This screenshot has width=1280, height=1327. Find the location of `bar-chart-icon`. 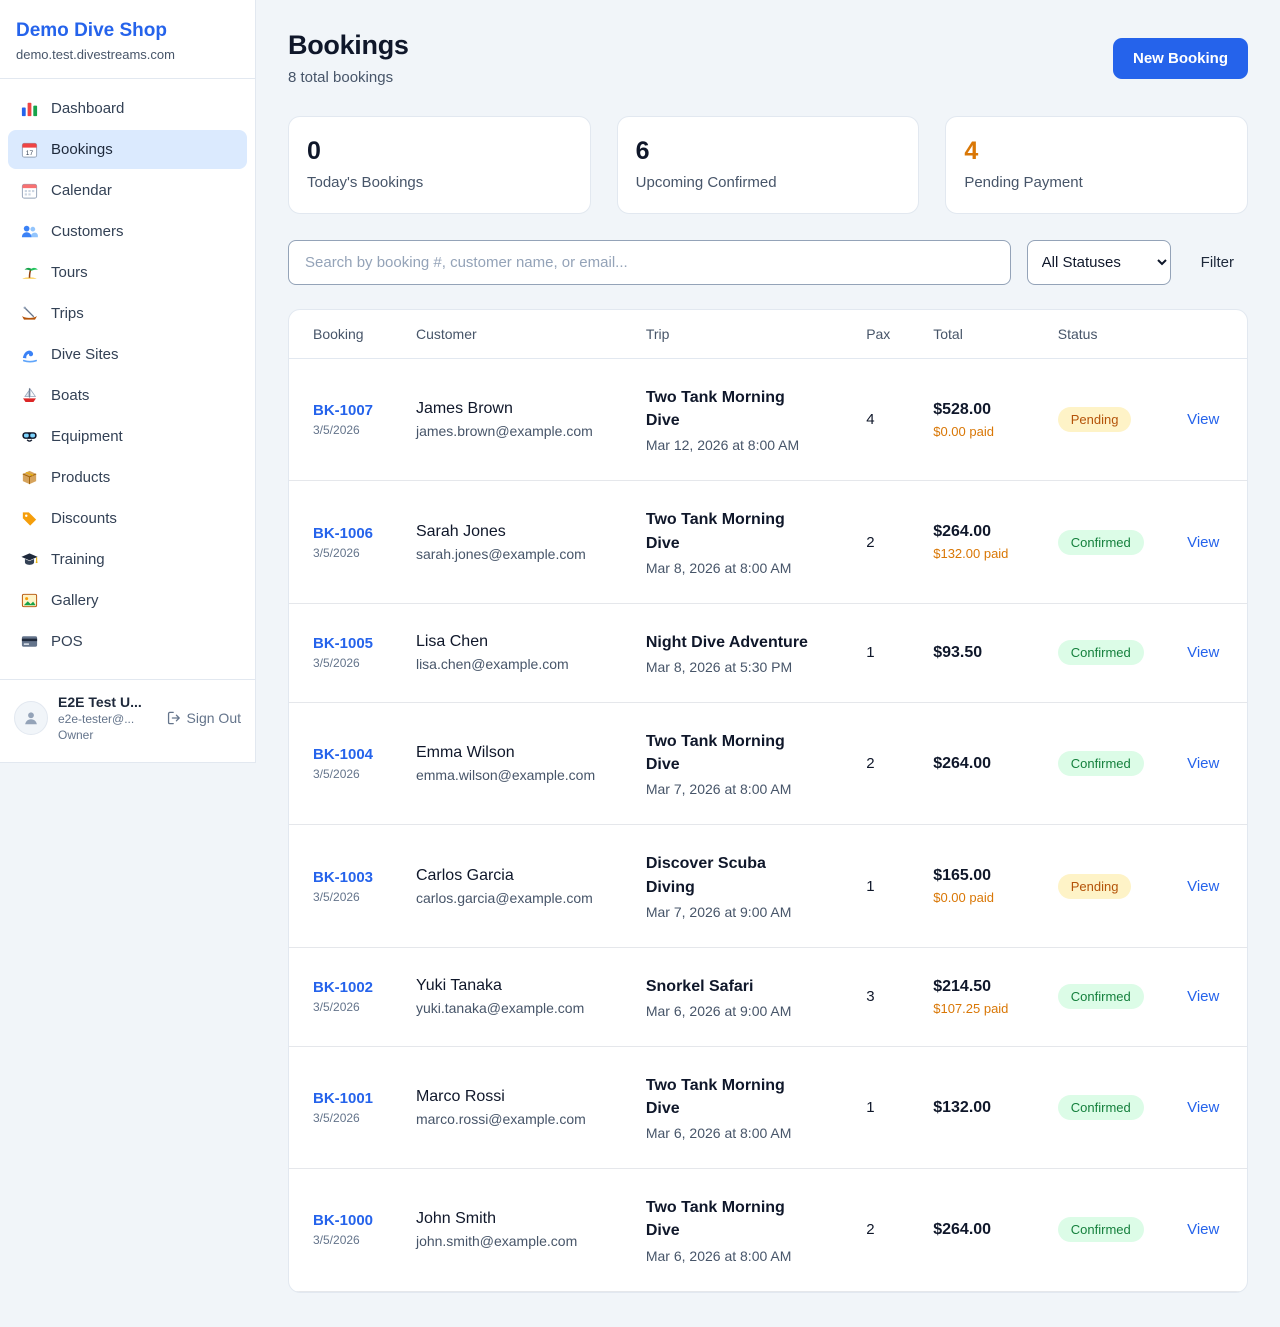

bar-chart-icon is located at coordinates (29, 108).